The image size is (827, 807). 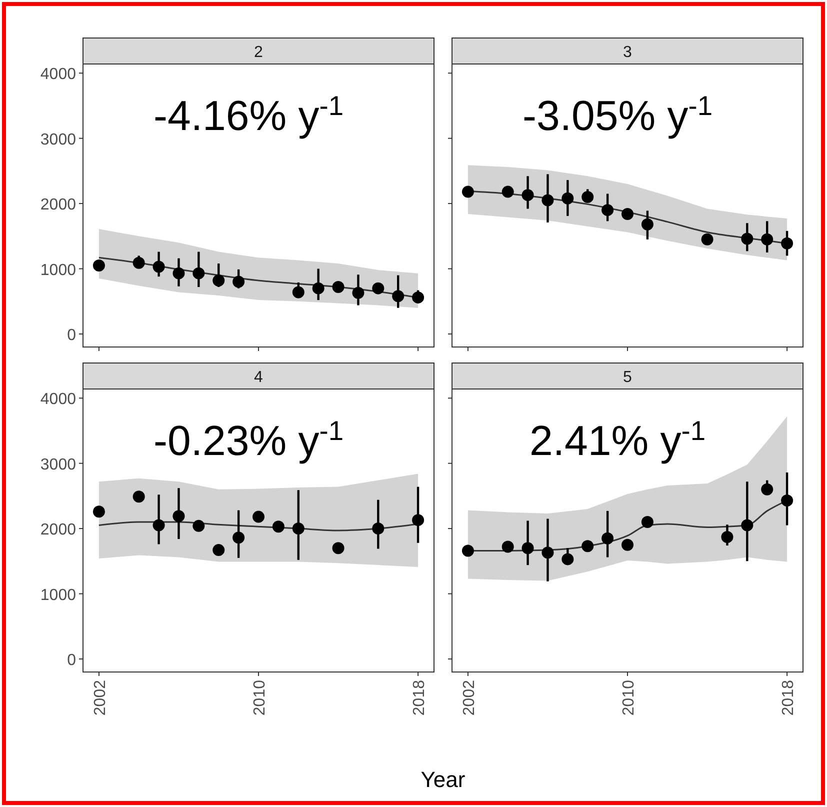 I want to click on annotation: 2.41% y$^{-1}$, so click(x=617, y=439).